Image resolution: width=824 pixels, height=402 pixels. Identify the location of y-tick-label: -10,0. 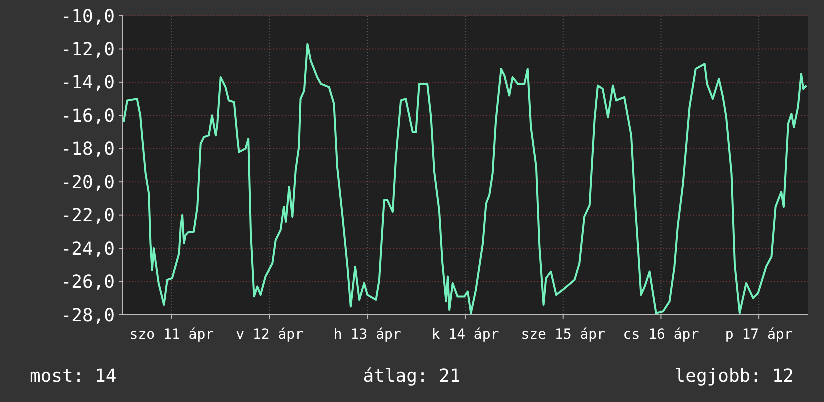
(87, 17).